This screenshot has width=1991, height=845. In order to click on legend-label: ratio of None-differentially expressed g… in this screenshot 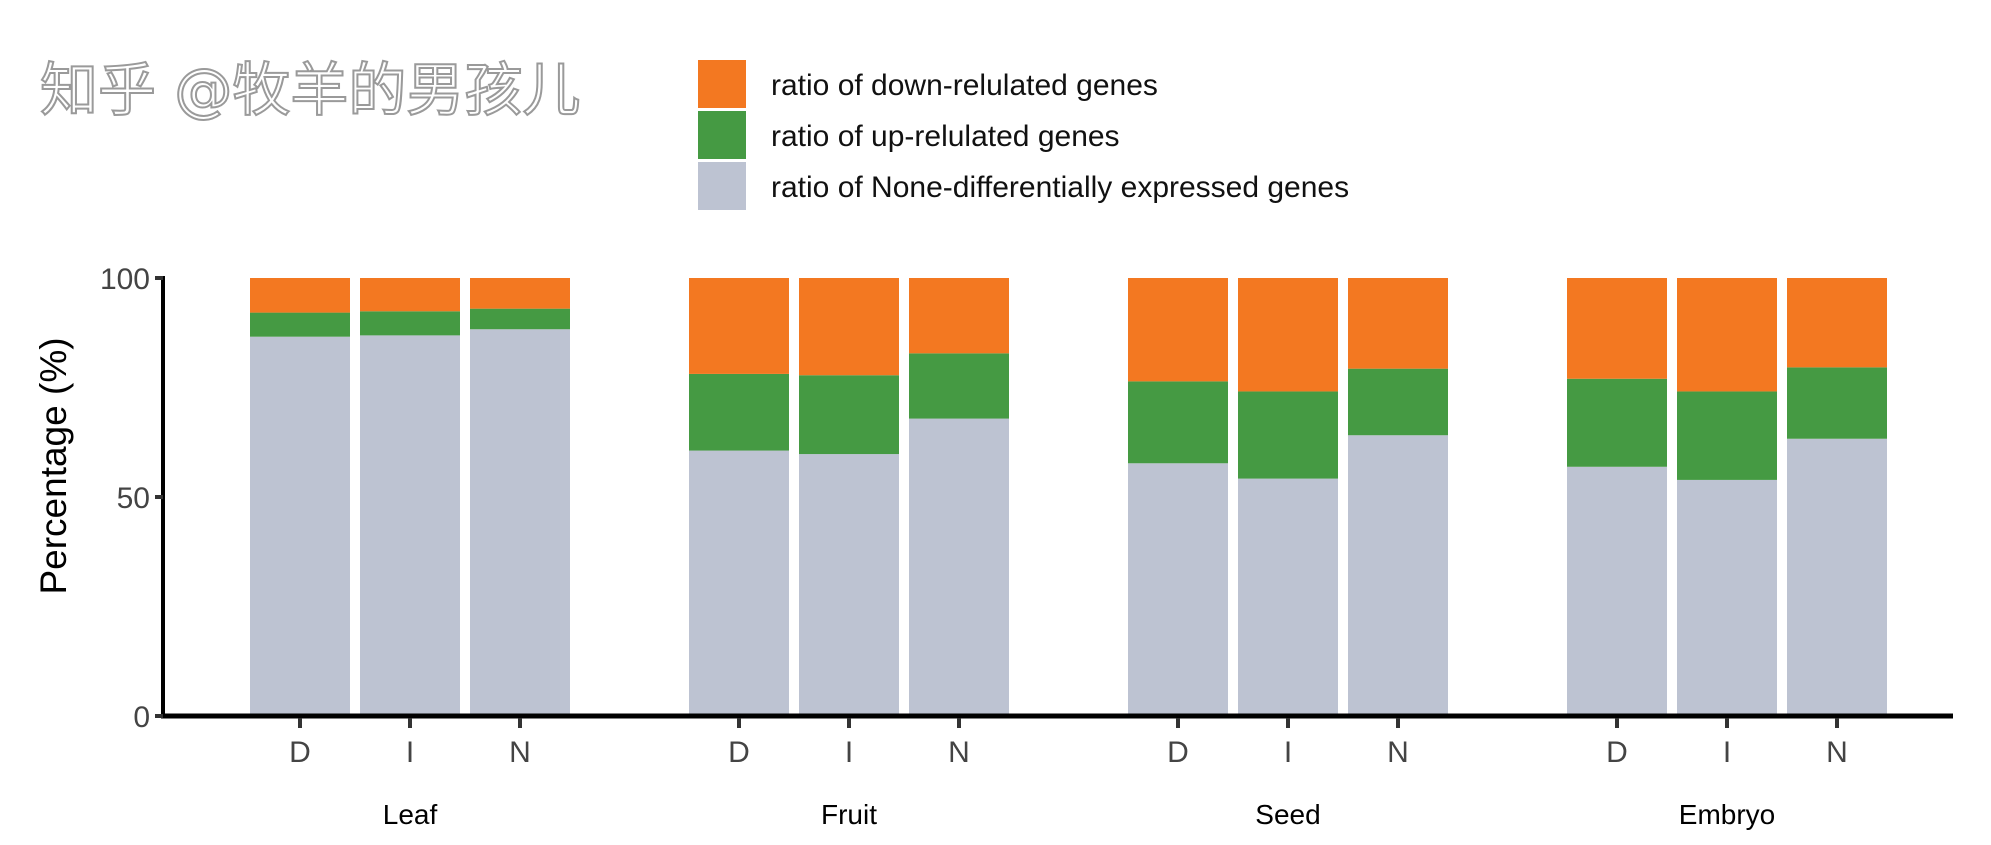, I will do `click(1060, 187)`.